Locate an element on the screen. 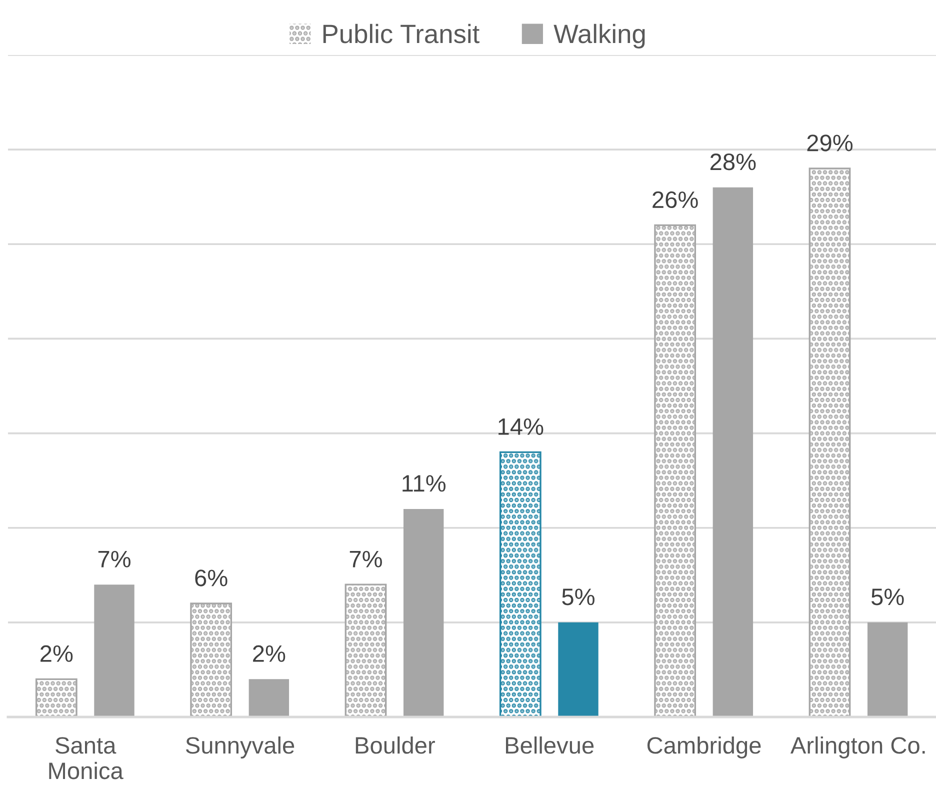 The height and width of the screenshot is (790, 936). legend-label: Walking is located at coordinates (599, 36).